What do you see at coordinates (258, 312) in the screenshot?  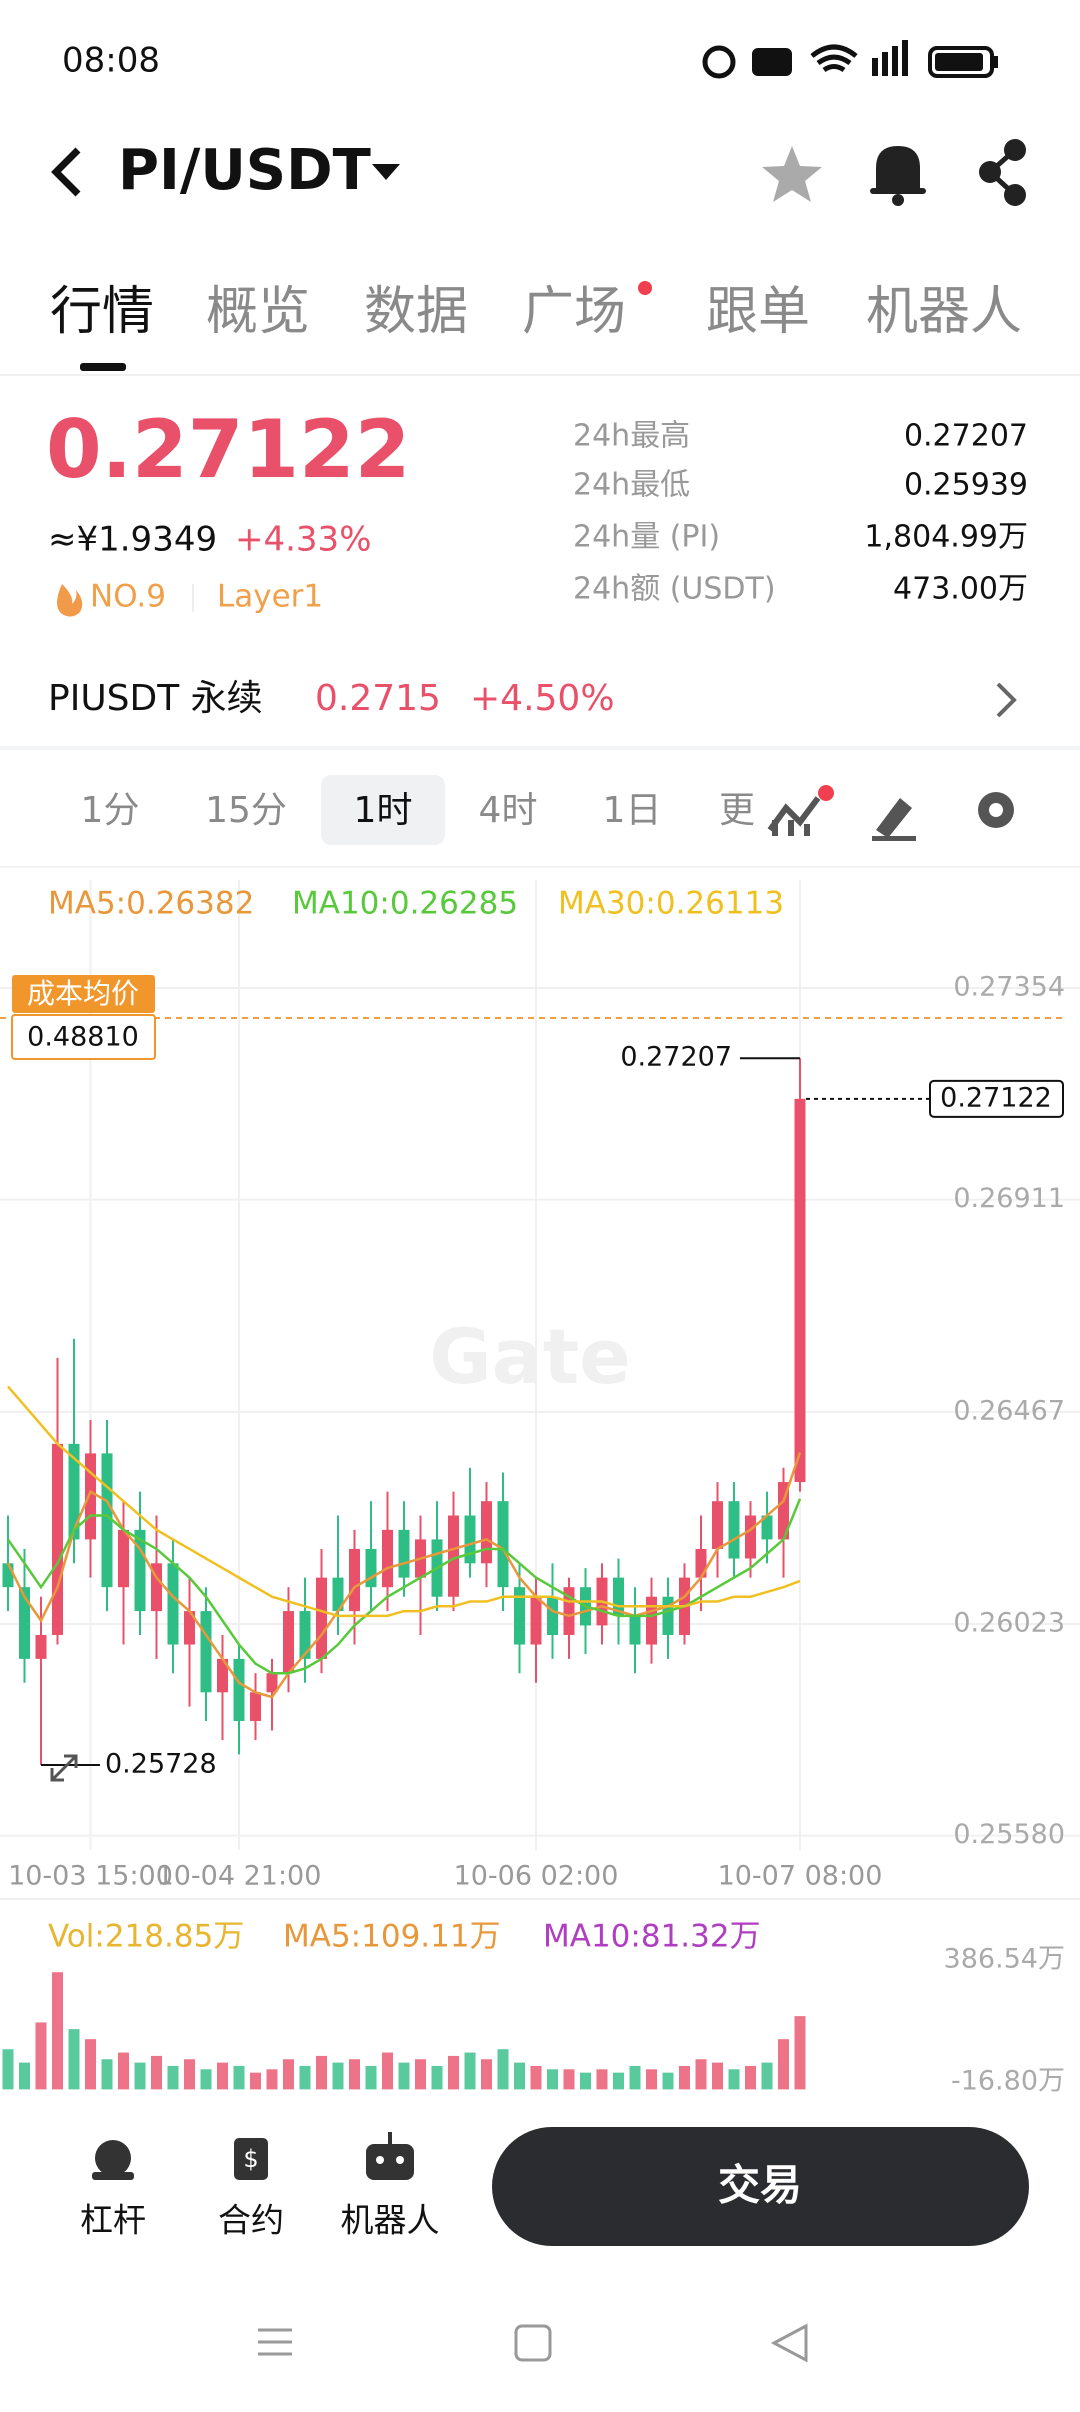 I see `tab: 概览` at bounding box center [258, 312].